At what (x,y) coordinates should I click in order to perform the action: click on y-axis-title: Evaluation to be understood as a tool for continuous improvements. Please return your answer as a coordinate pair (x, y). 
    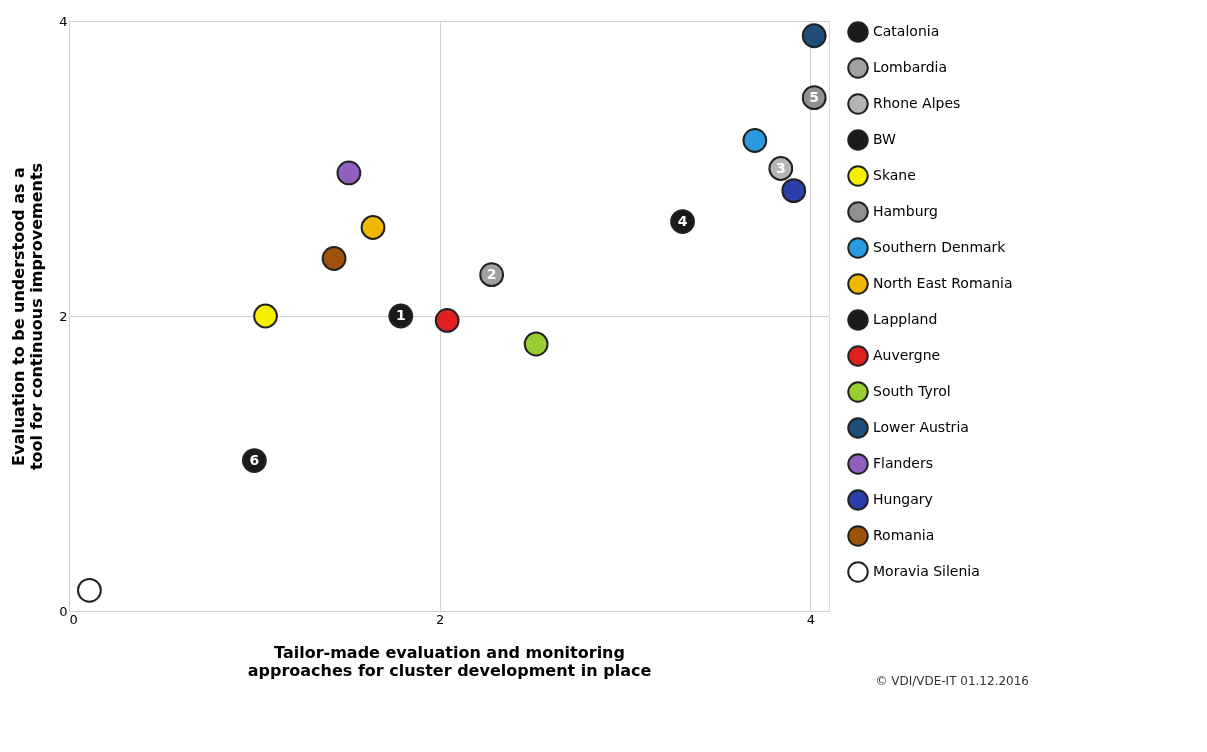
    Looking at the image, I should click on (28, 316).